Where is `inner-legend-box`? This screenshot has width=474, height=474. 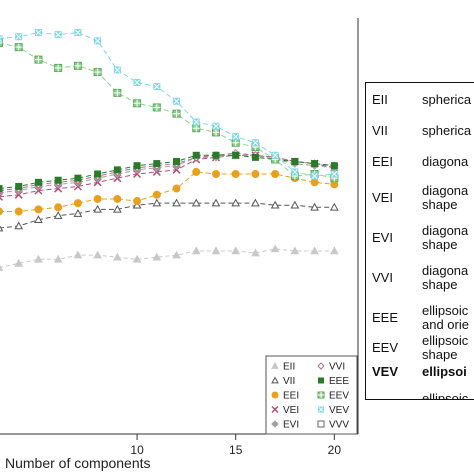 inner-legend-box is located at coordinates (311, 395).